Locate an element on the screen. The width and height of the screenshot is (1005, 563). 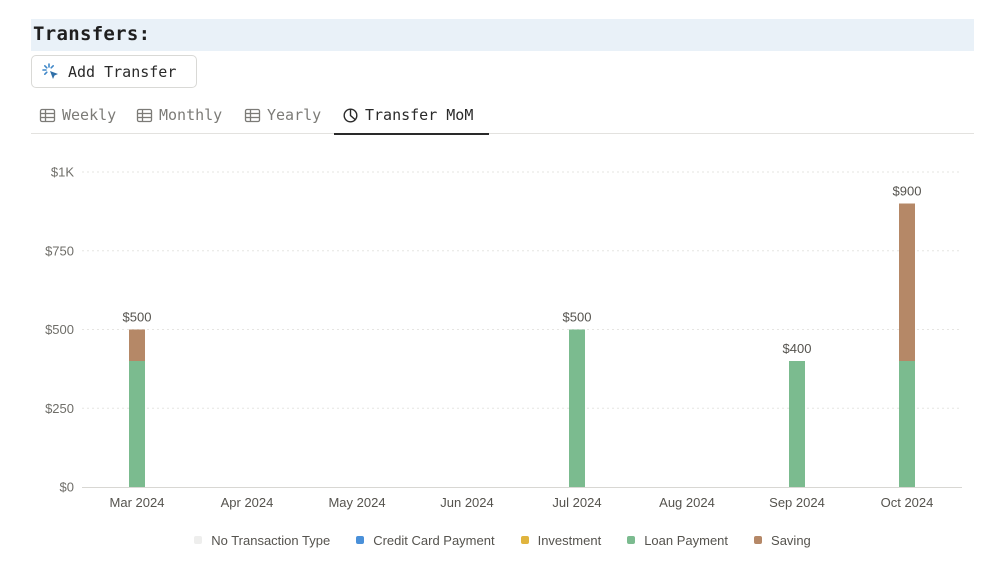
pie-chart-icon is located at coordinates (350, 115).